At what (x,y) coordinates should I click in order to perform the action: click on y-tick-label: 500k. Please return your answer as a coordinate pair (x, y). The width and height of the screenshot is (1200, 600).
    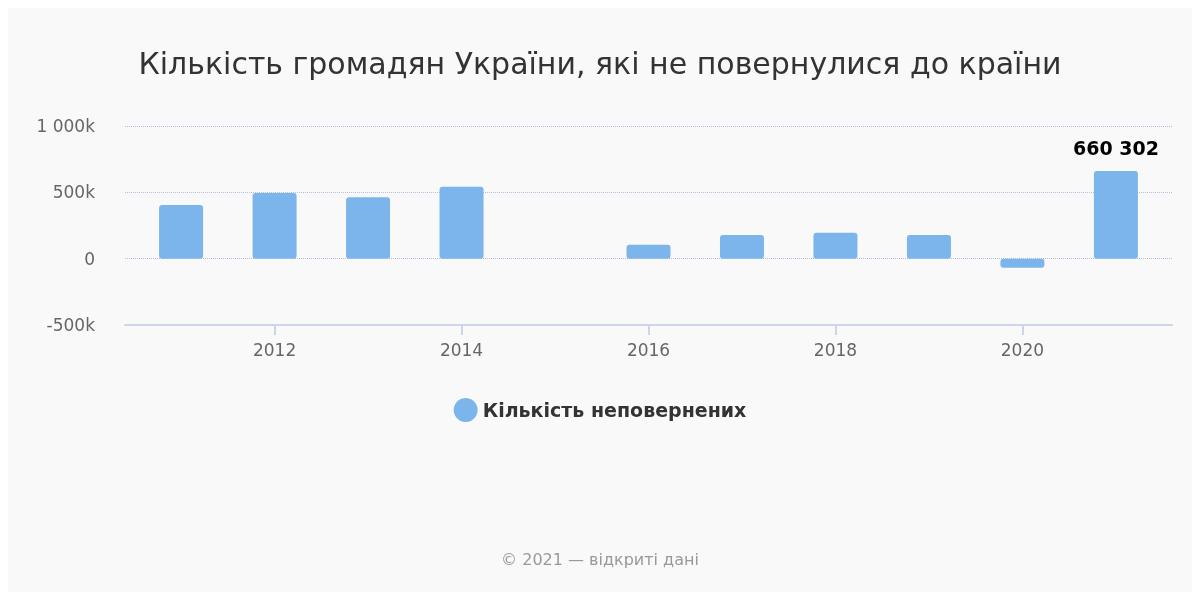
    Looking at the image, I should click on (74, 192).